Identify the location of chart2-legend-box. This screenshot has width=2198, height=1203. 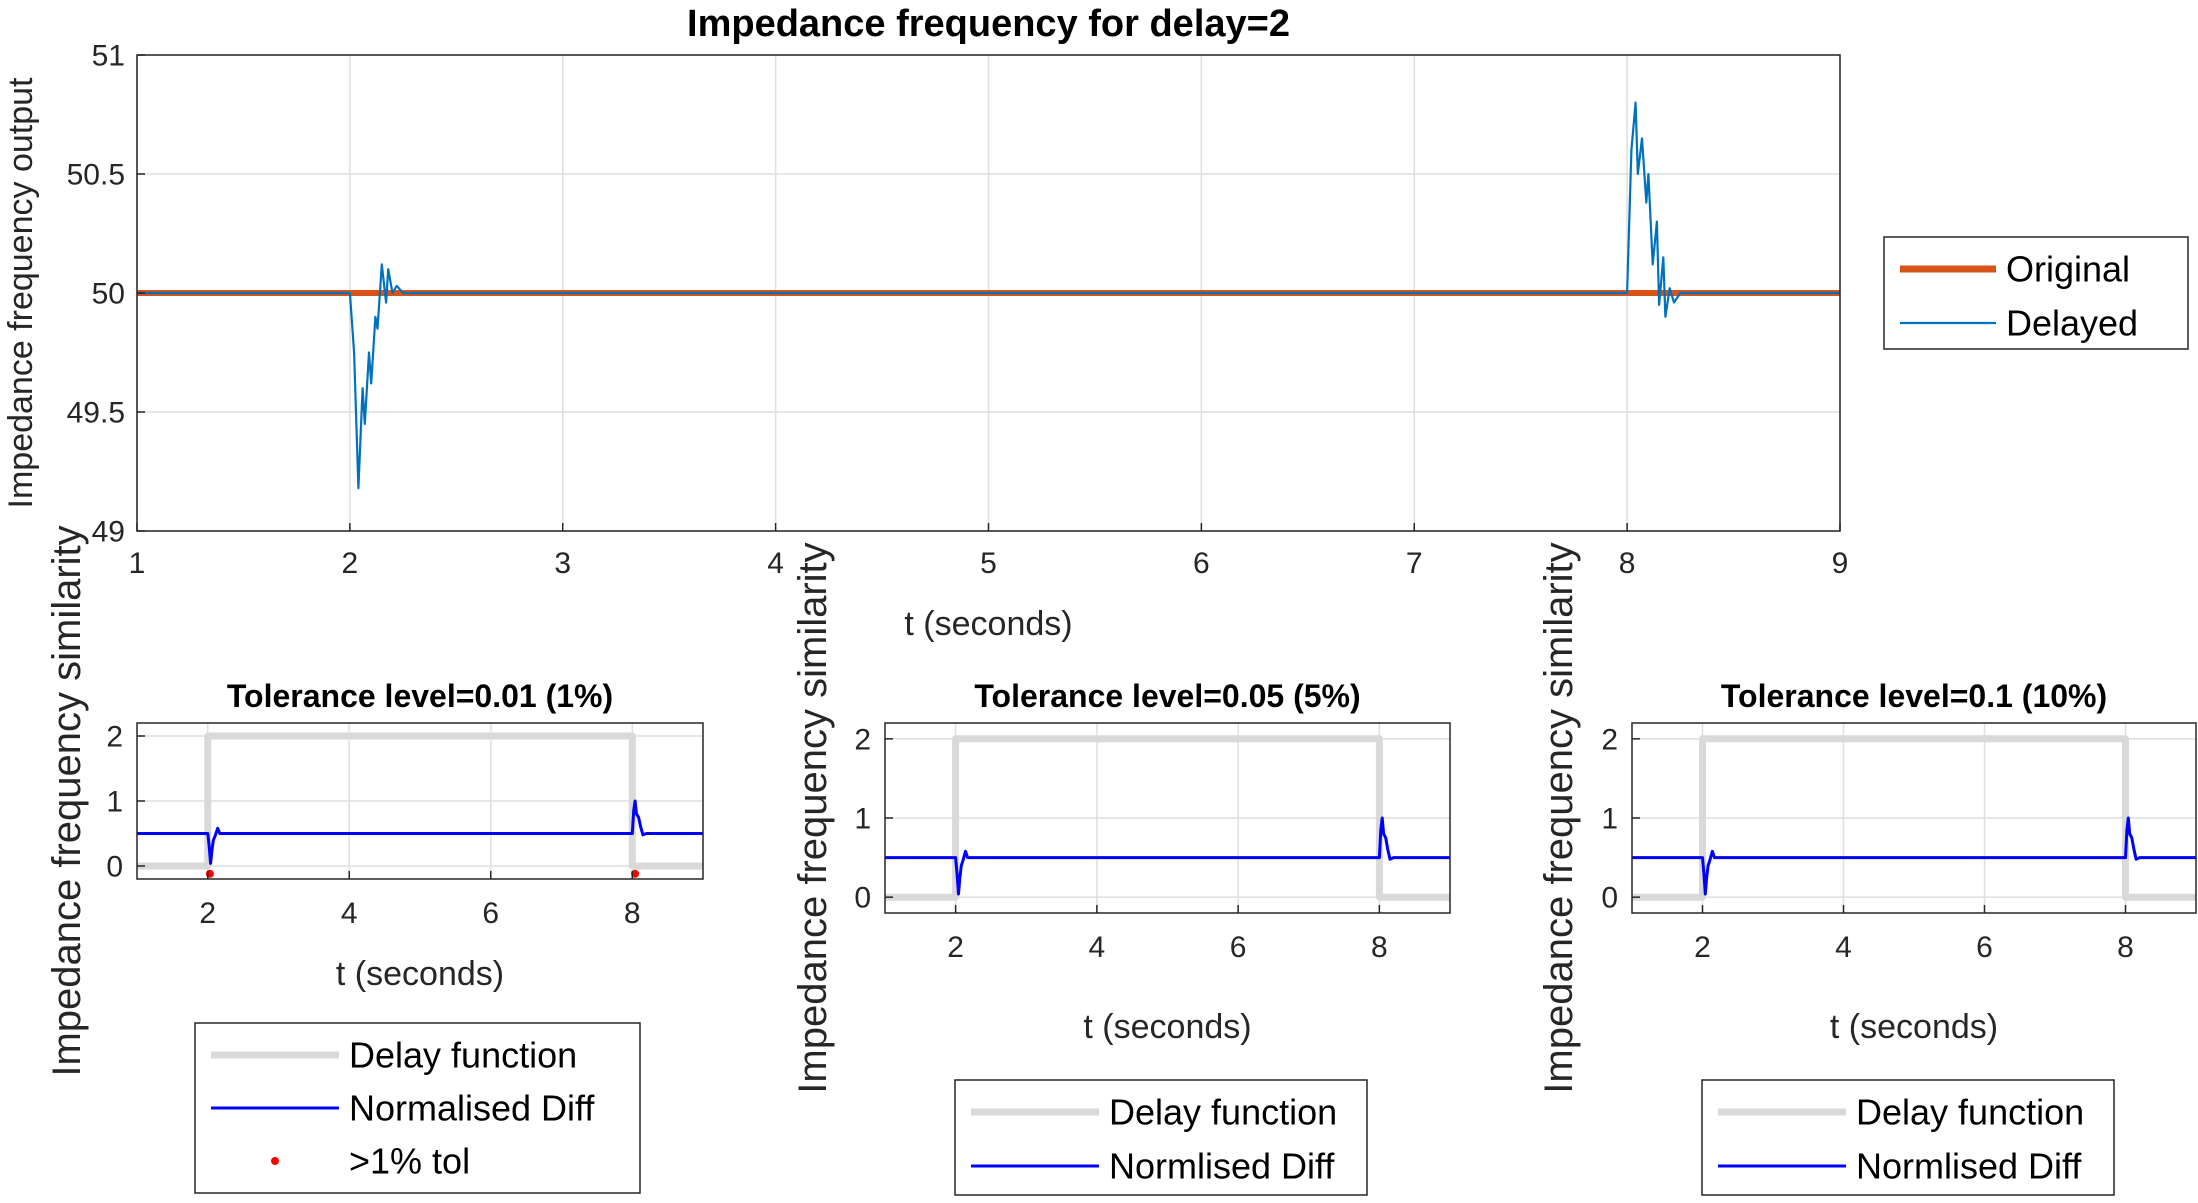
(1161, 1137).